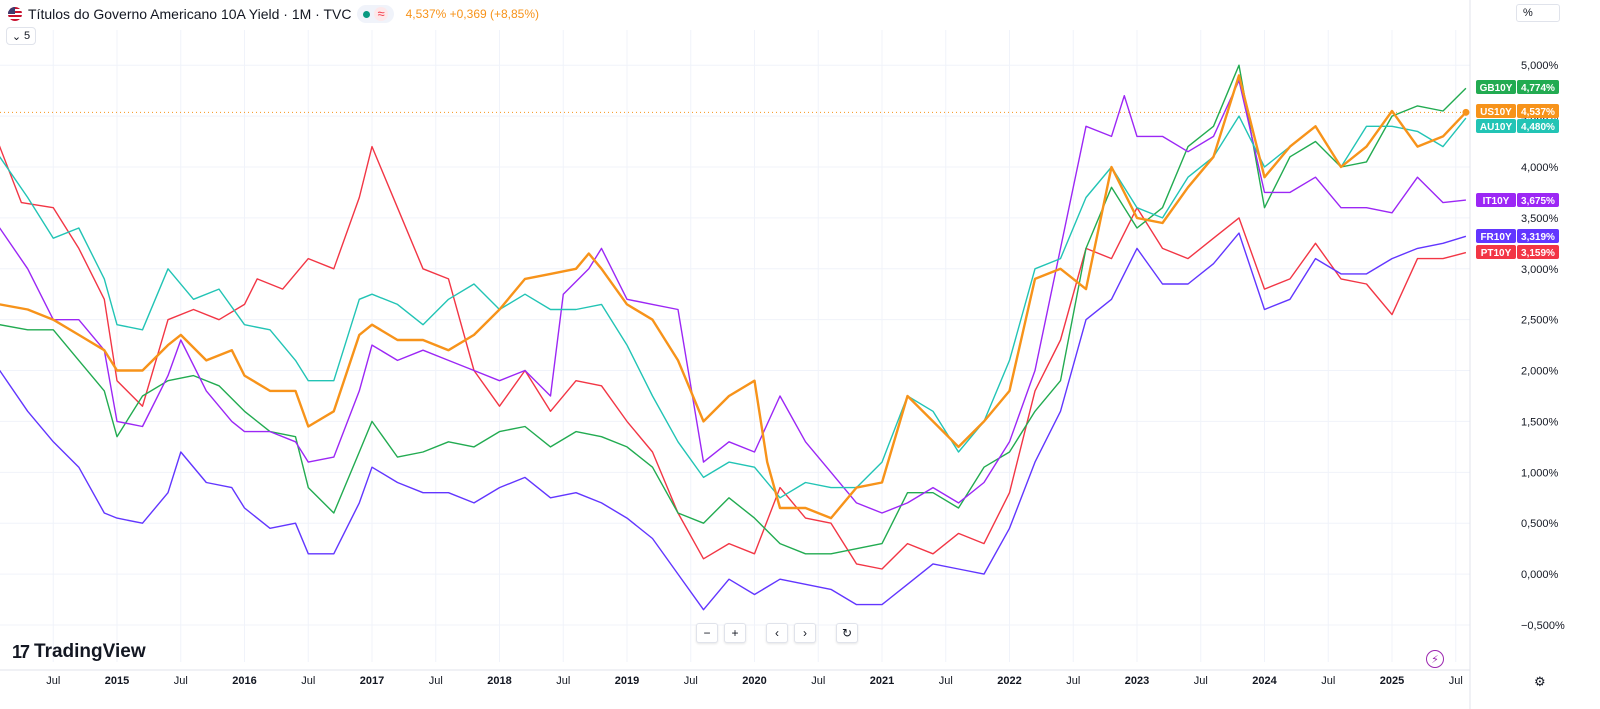 The width and height of the screenshot is (1600, 709). I want to click on x-tick-label: 2017, so click(372, 681).